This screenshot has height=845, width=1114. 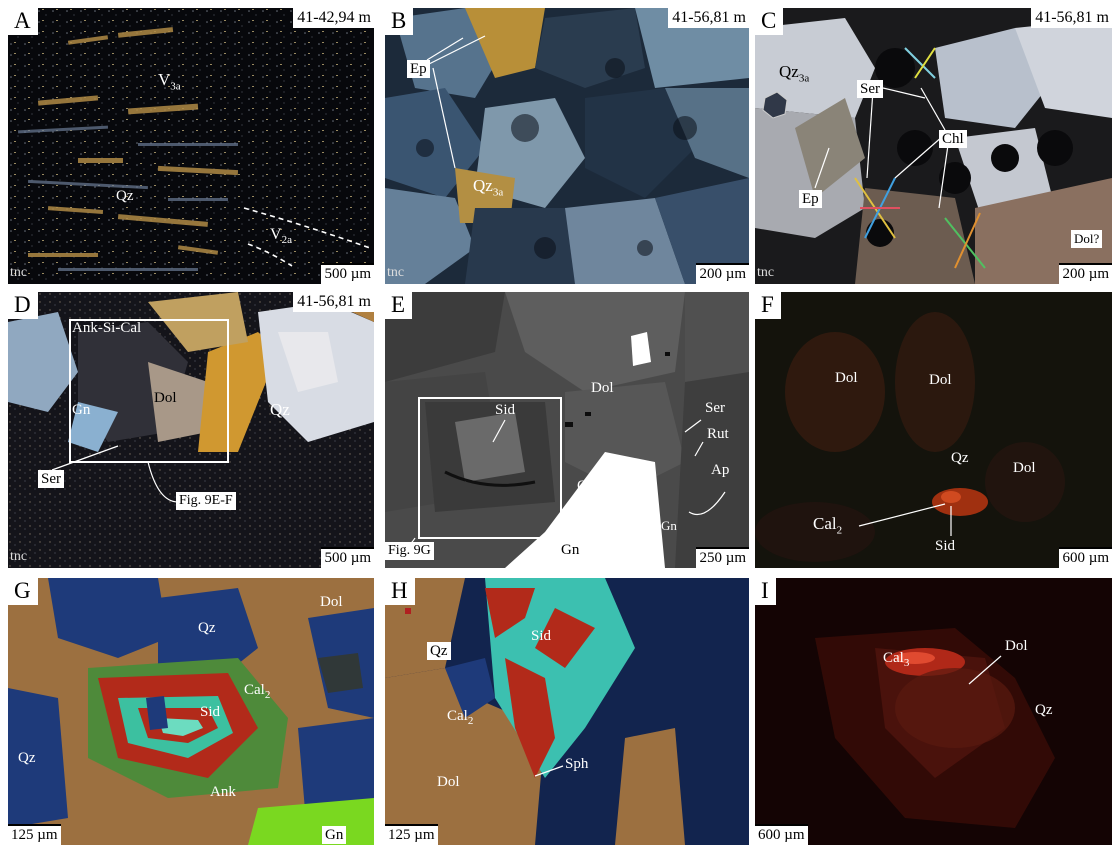 I want to click on label-cal3: Cal3, so click(x=896, y=659).